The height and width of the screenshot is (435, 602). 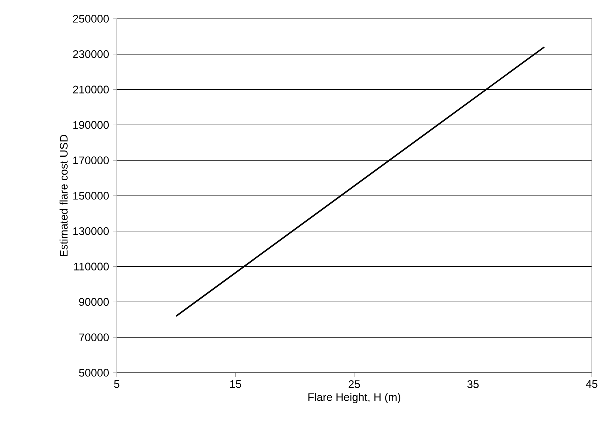 What do you see at coordinates (592, 384) in the screenshot?
I see `x-tick-label: 45` at bounding box center [592, 384].